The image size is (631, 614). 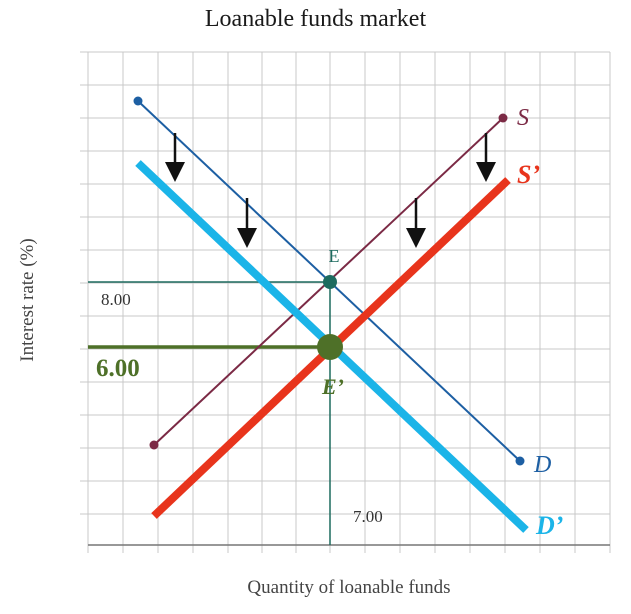 What do you see at coordinates (368, 516) in the screenshot?
I see `initial-quantity-label: 7.00` at bounding box center [368, 516].